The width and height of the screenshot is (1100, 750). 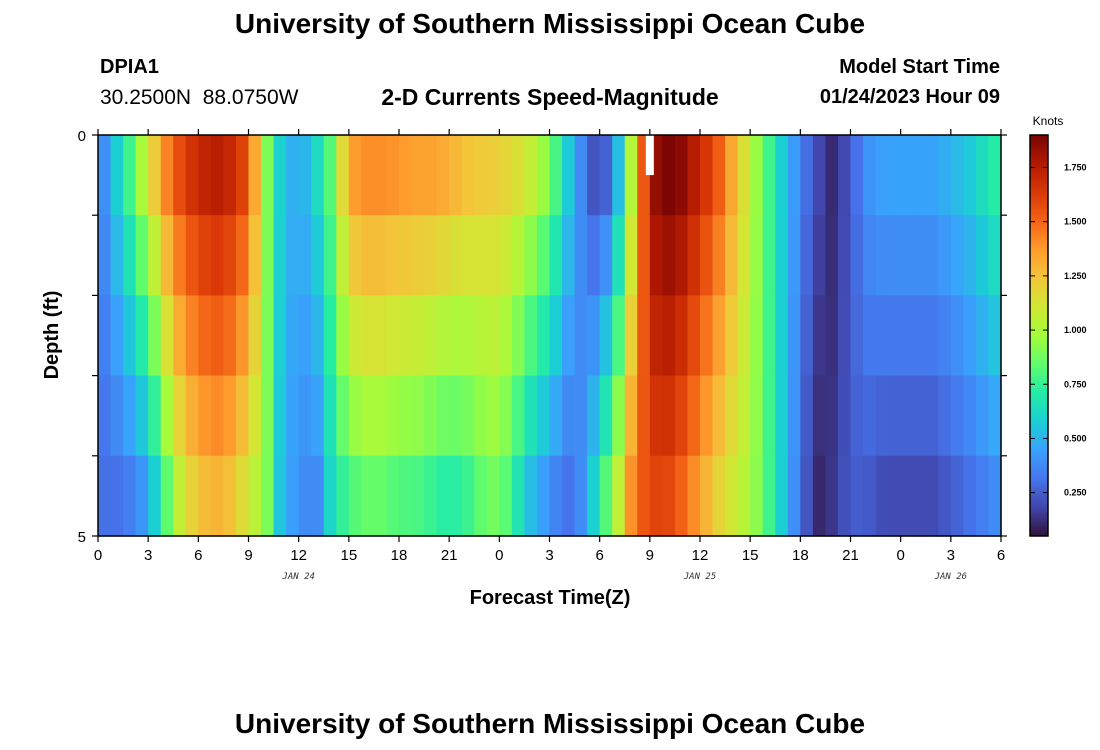 I want to click on x-tick-label: 15, so click(x=348, y=555).